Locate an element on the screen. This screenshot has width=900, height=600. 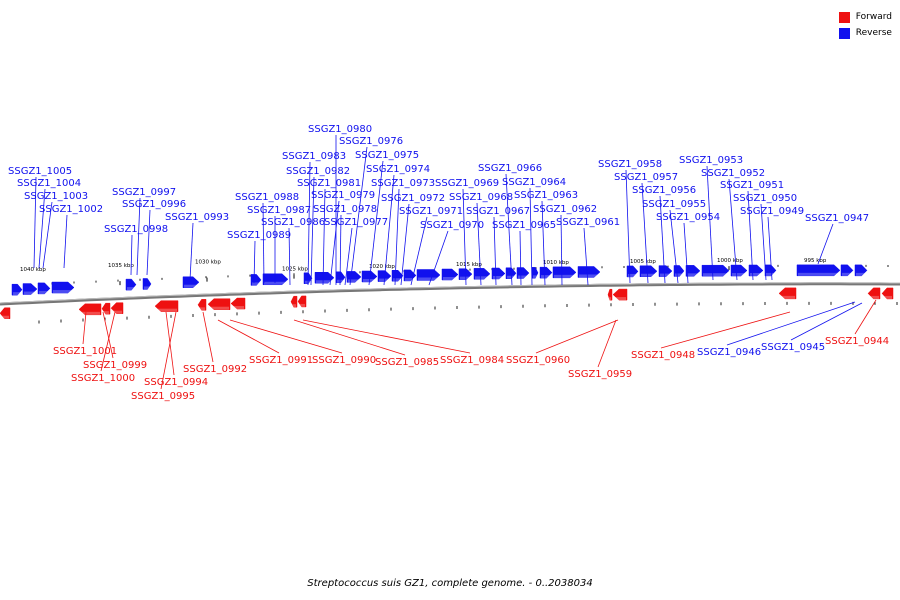
gene-label-reverse: SSGZ1_0945 is located at coordinates (793, 347).